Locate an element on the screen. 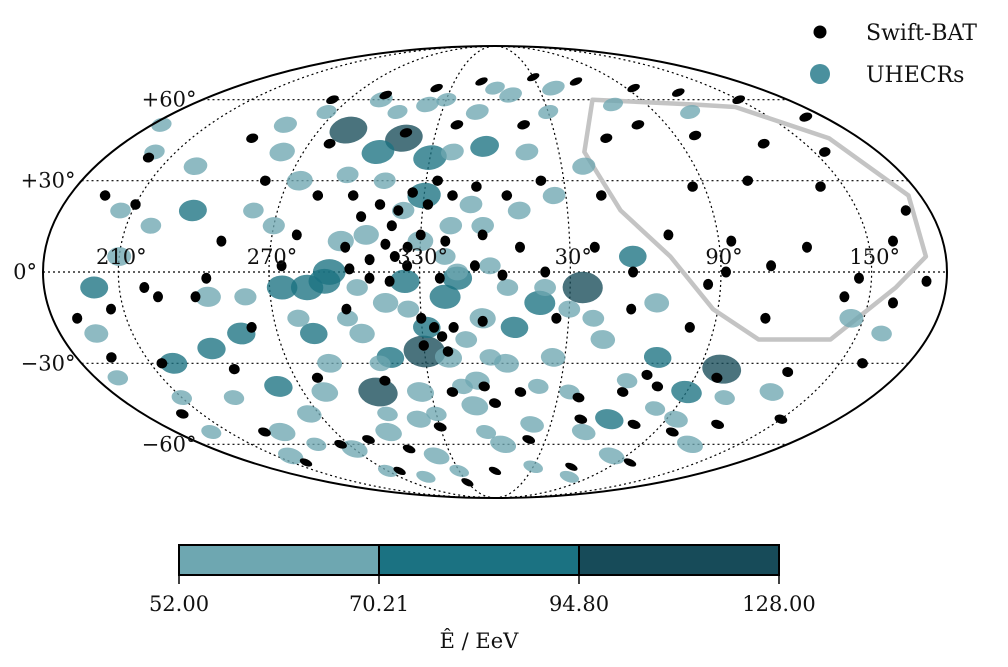 The width and height of the screenshot is (1008, 667). lat-tick-label: 0° is located at coordinates (25, 272).